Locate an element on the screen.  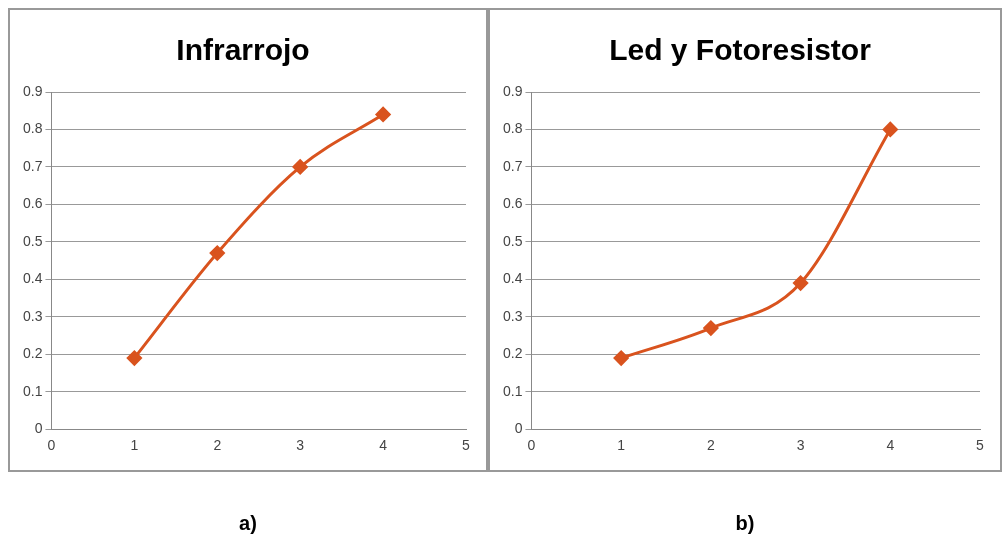
chart-title: Led y Fotoresistor is located at coordinates (740, 50).